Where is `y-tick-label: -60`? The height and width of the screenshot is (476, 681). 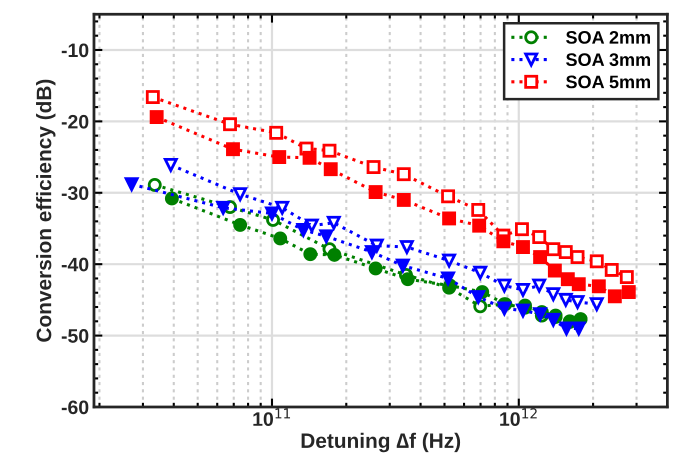 y-tick-label: -60 is located at coordinates (75, 407).